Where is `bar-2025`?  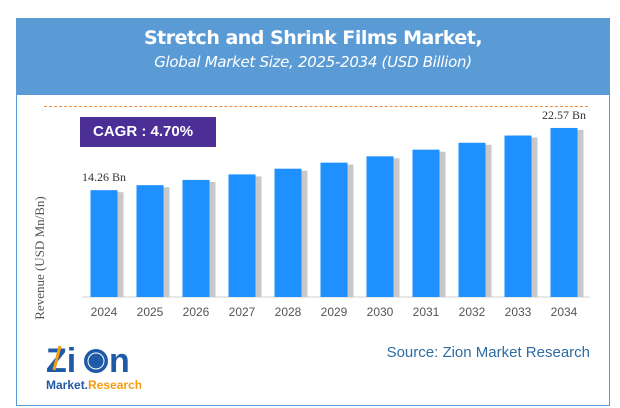 bar-2025 is located at coordinates (150, 241).